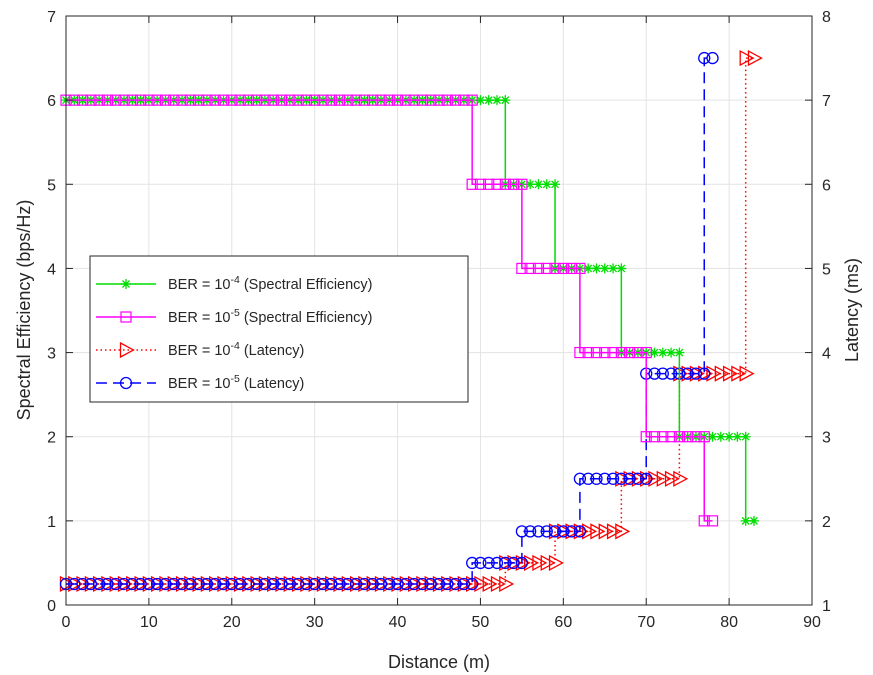  I want to click on legend-item: BER = 10-5 (Spectral Efficiency), so click(234, 316).